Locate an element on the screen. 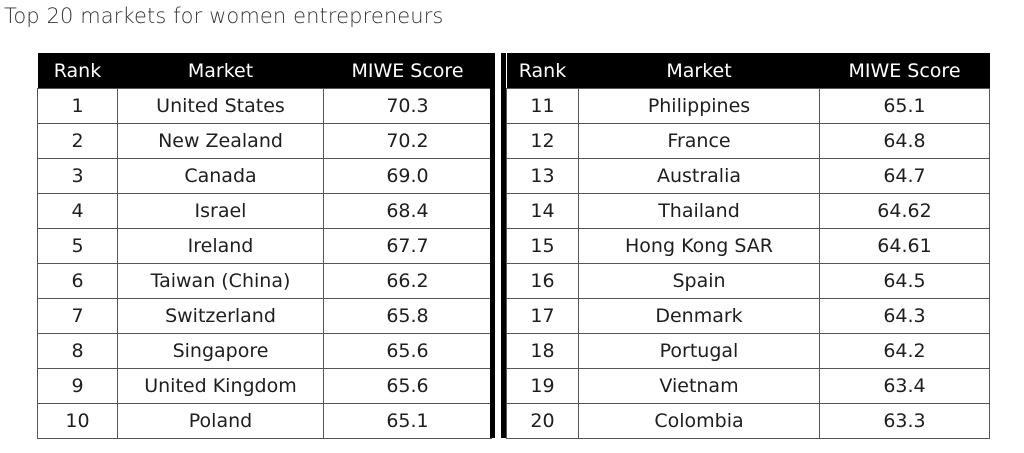 Image resolution: width=1024 pixels, height=453 pixels. table-row: 4 Israel 68.4 is located at coordinates (264, 211).